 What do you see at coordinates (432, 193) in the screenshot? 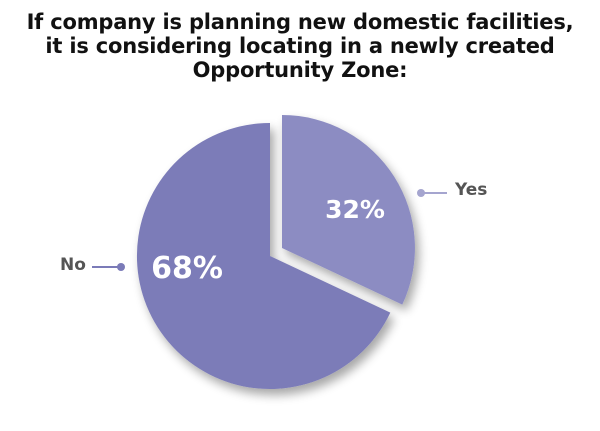
I see `leader-line-yes` at bounding box center [432, 193].